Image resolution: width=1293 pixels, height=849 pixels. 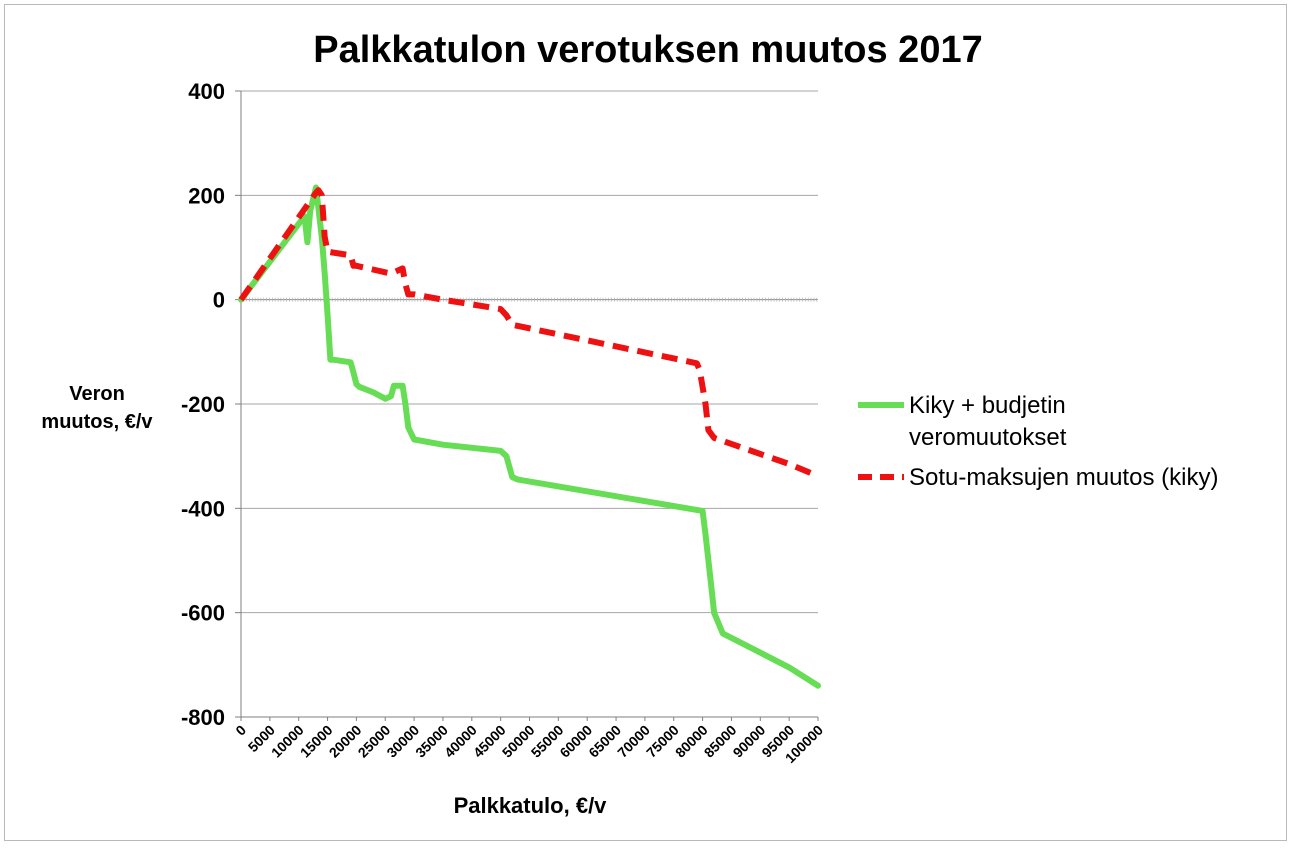 What do you see at coordinates (203, 717) in the screenshot?
I see `y-tick-label: -800` at bounding box center [203, 717].